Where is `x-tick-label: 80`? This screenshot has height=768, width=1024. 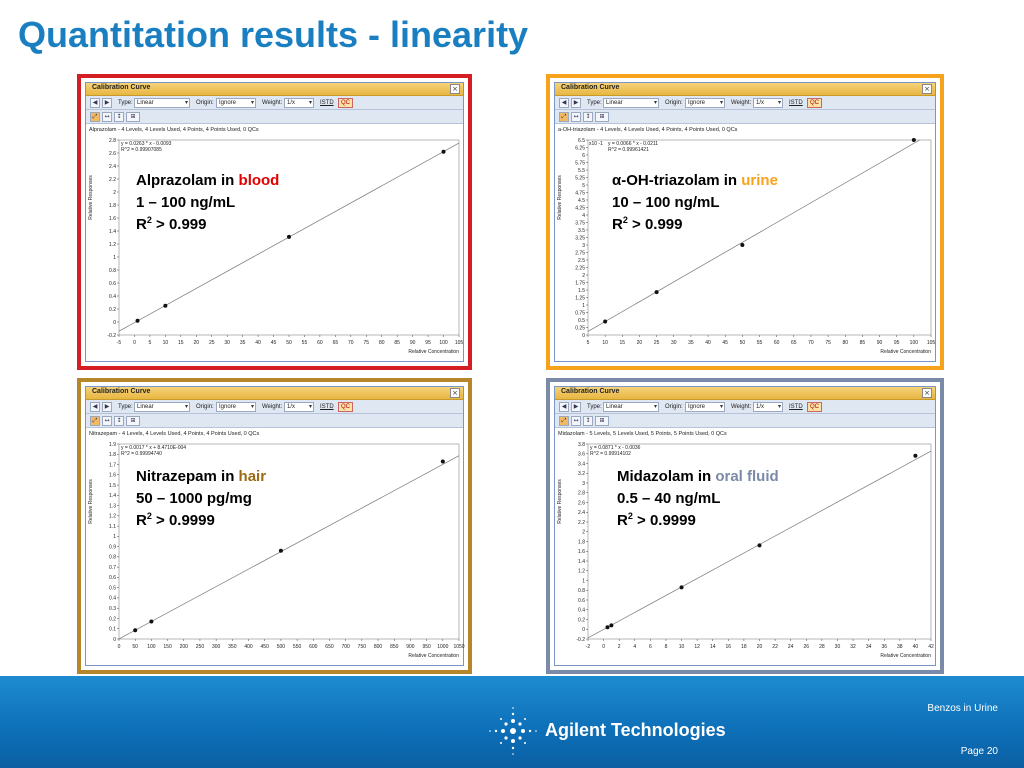
x-tick-label: 80 is located at coordinates (382, 343).